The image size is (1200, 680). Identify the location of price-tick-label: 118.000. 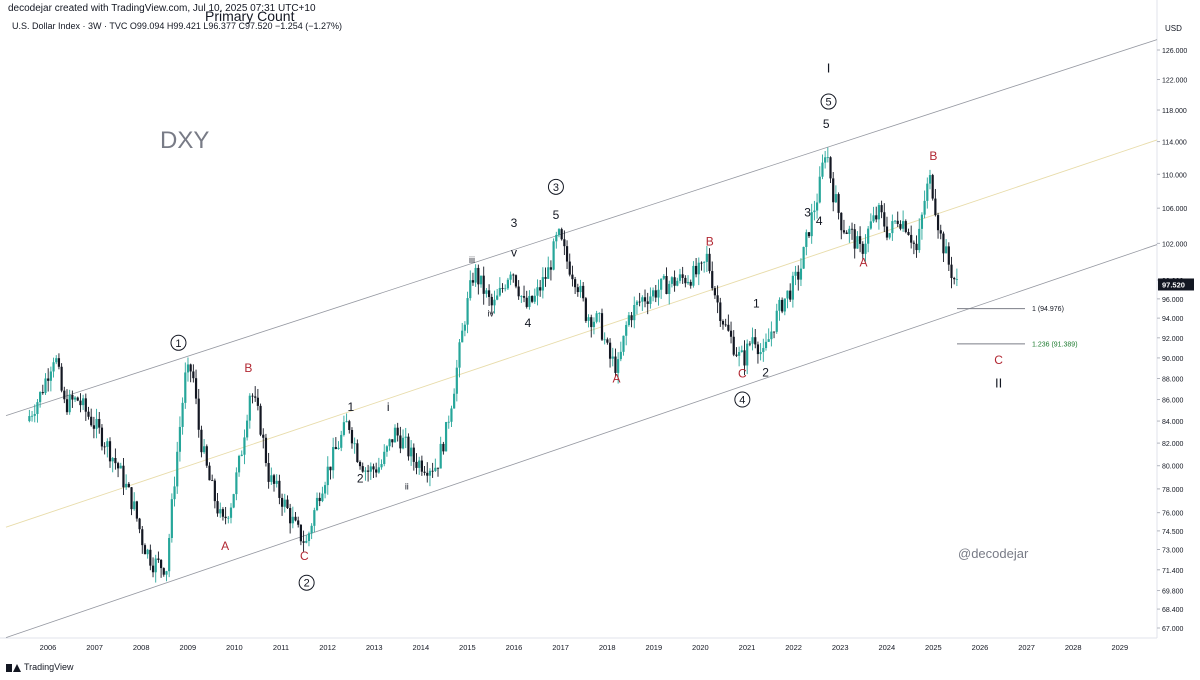
(1174, 111).